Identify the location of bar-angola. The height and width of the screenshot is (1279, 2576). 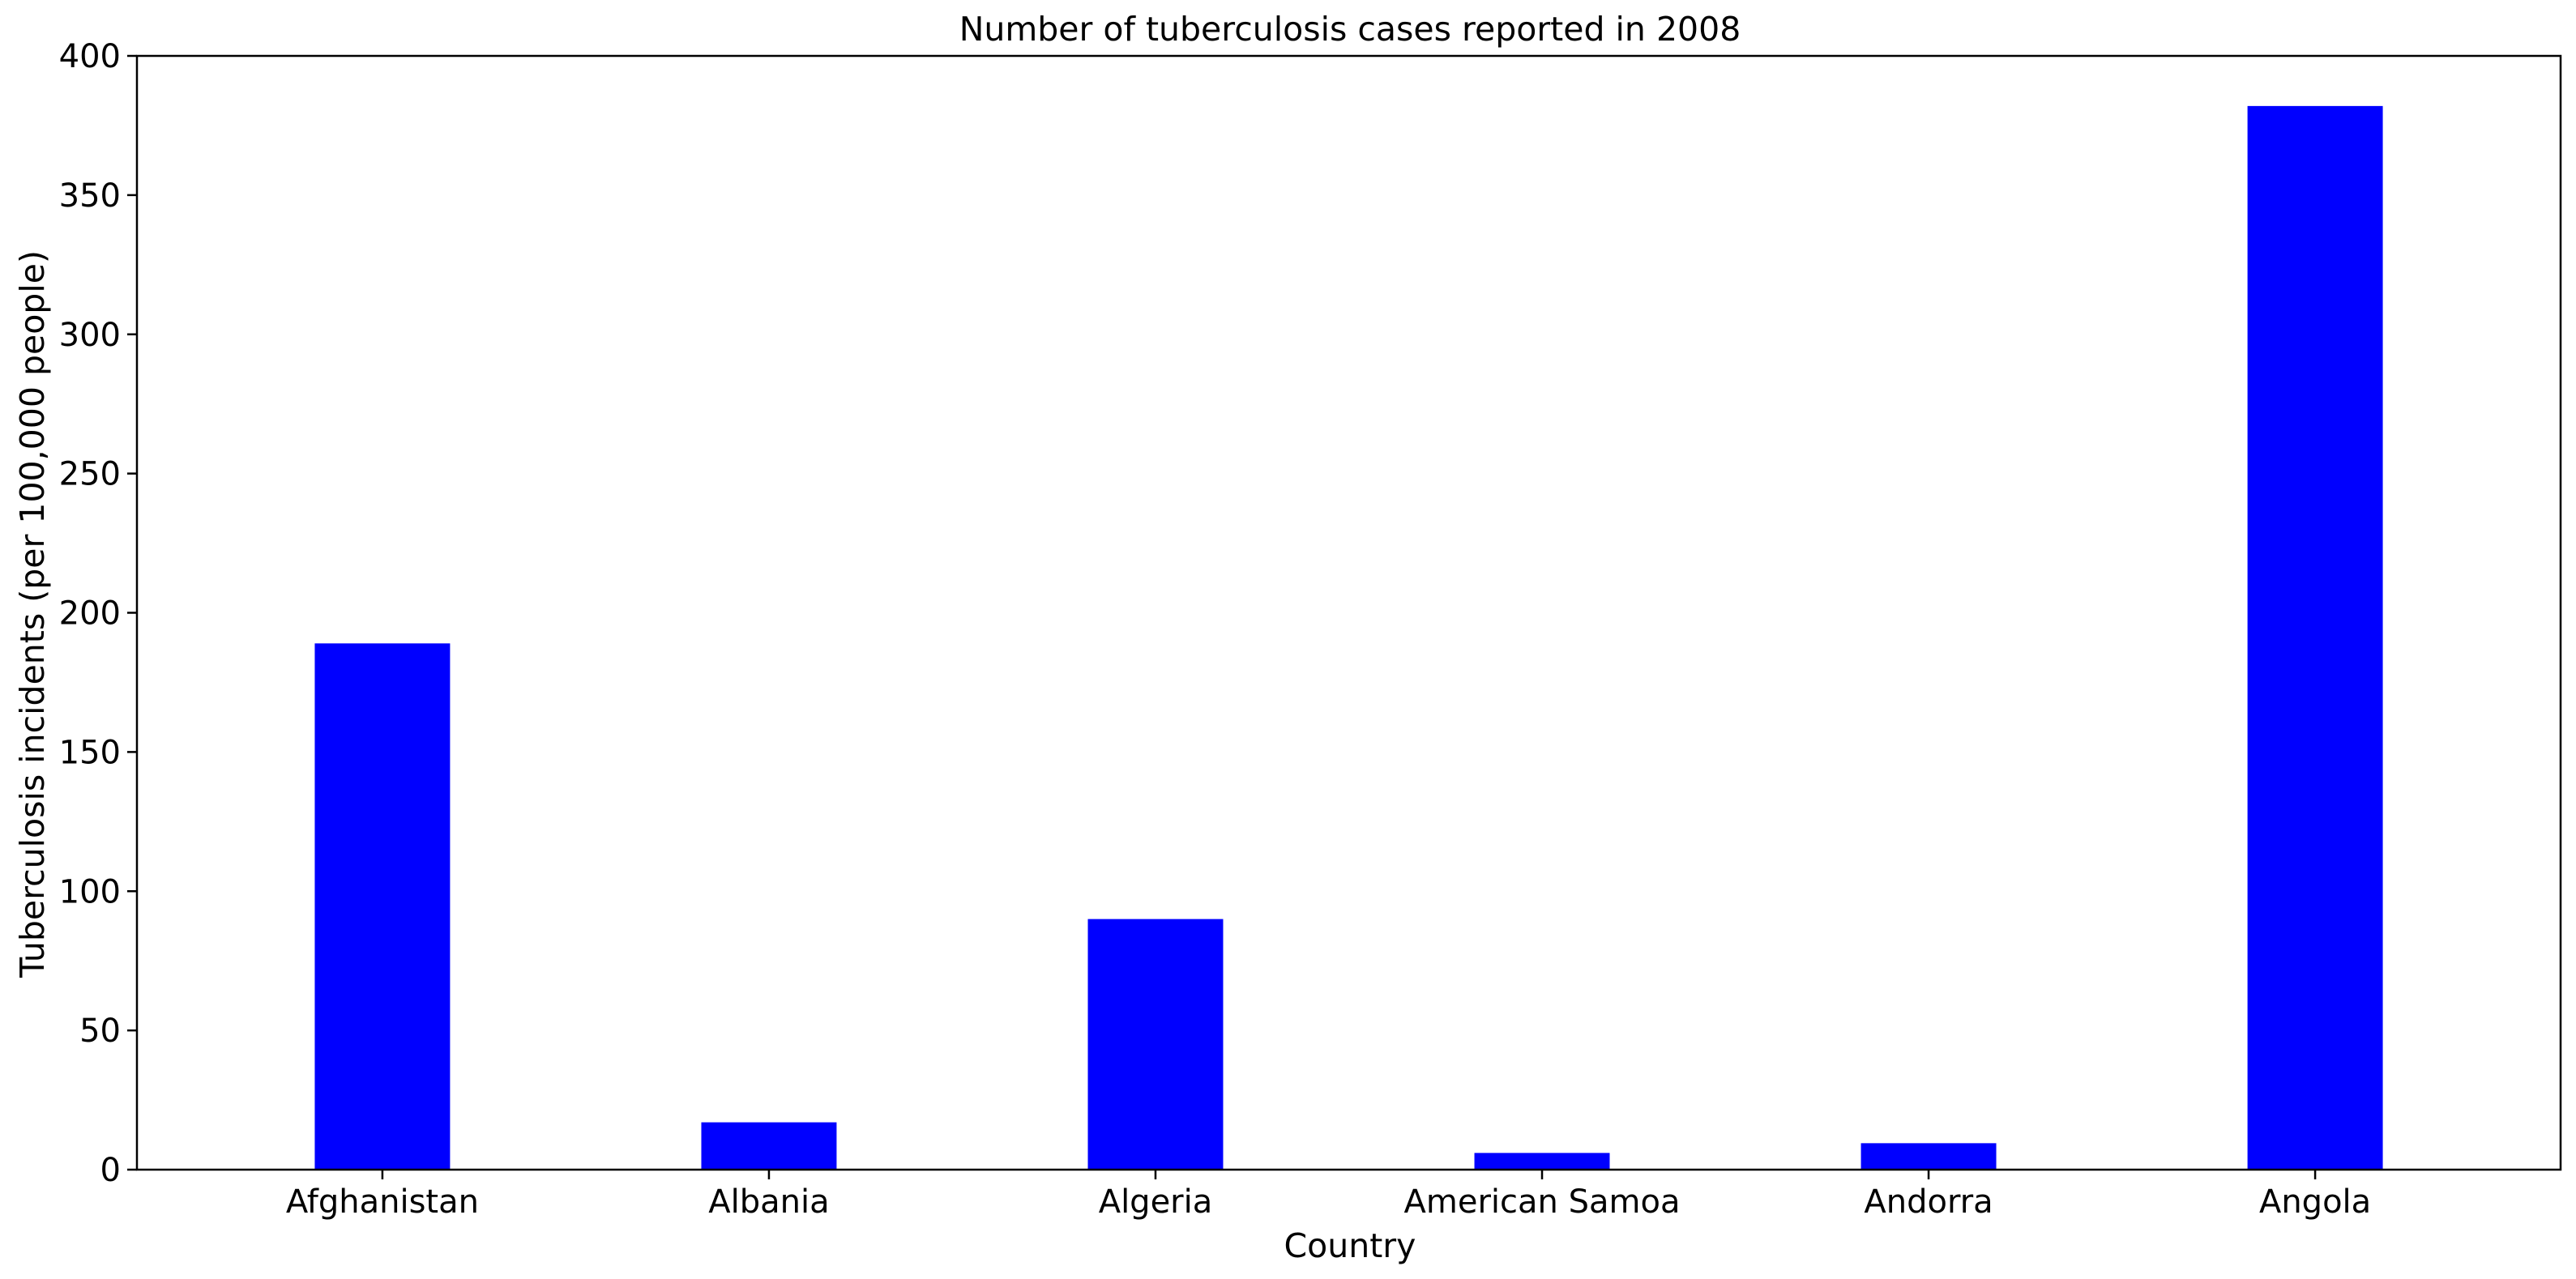
(2315, 637).